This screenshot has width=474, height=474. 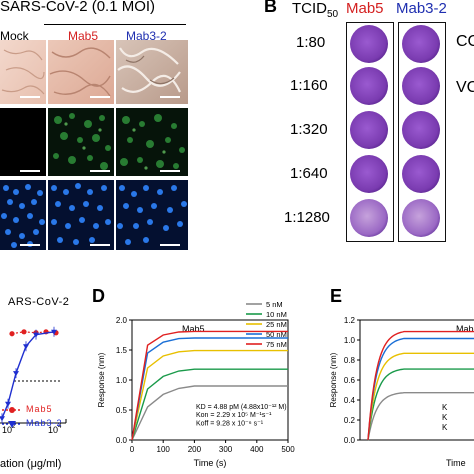 I want to click on panel-a-col-mab3-2: Mab3-2, so click(x=146, y=36).